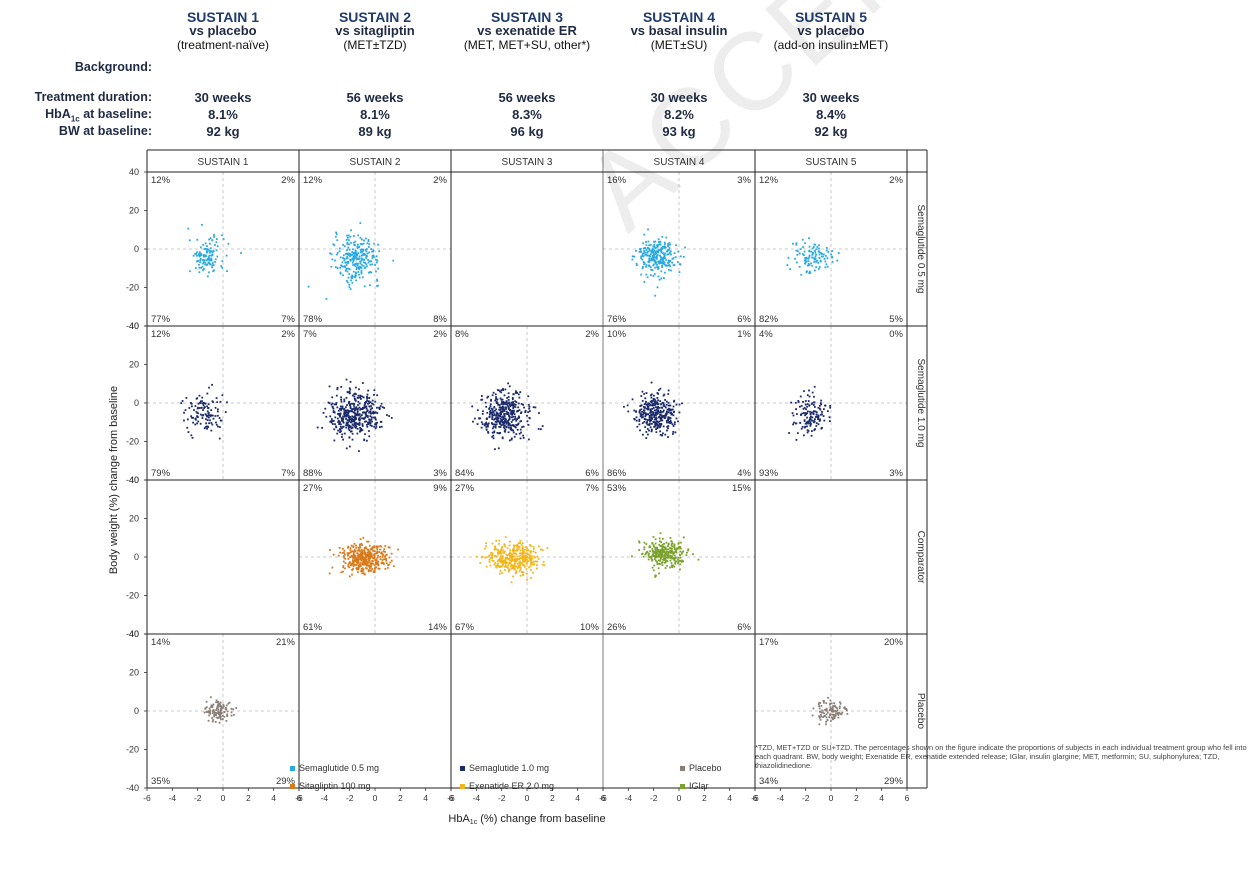  What do you see at coordinates (527, 131) in the screenshot?
I see `study-bw-value: 96 kg` at bounding box center [527, 131].